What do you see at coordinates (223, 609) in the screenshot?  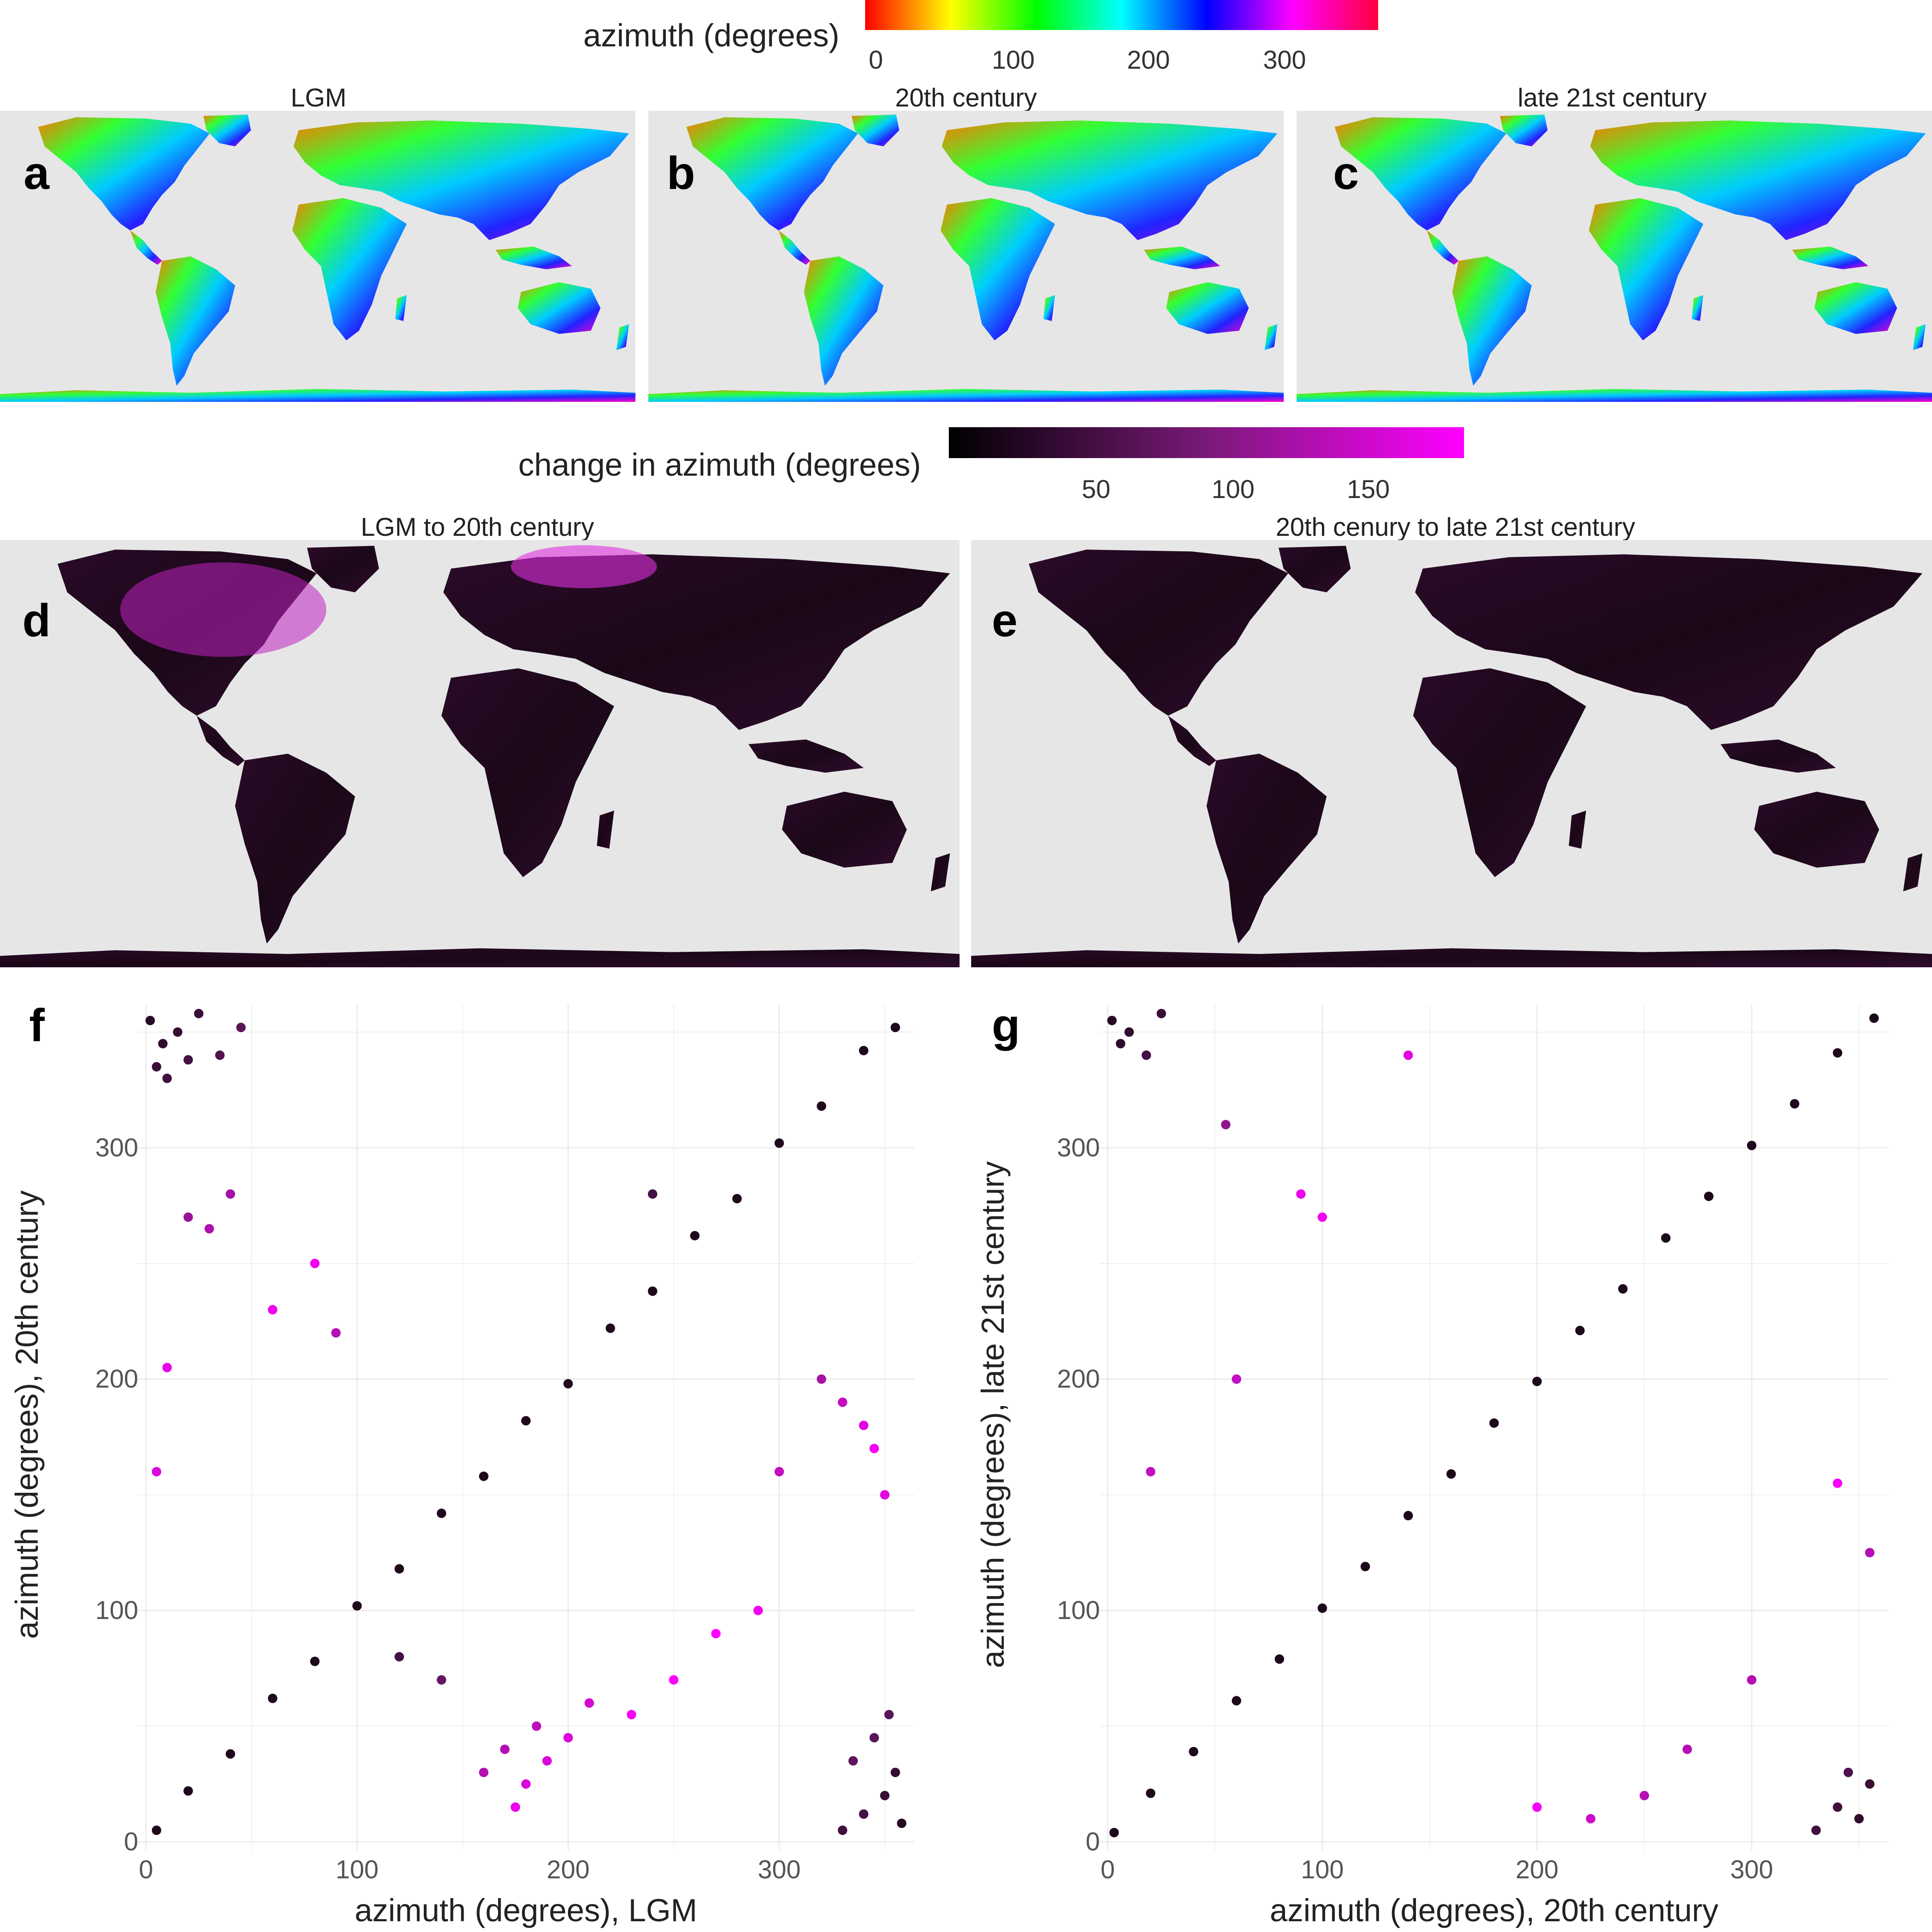 I see `map-d-highlight-north-america` at bounding box center [223, 609].